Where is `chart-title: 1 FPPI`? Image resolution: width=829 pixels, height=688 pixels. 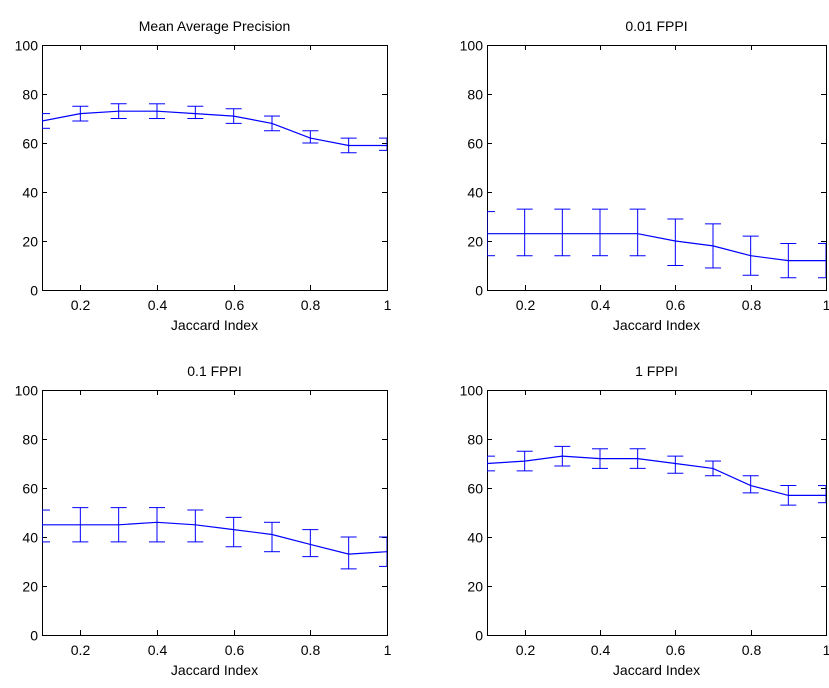 chart-title: 1 FPPI is located at coordinates (656, 371).